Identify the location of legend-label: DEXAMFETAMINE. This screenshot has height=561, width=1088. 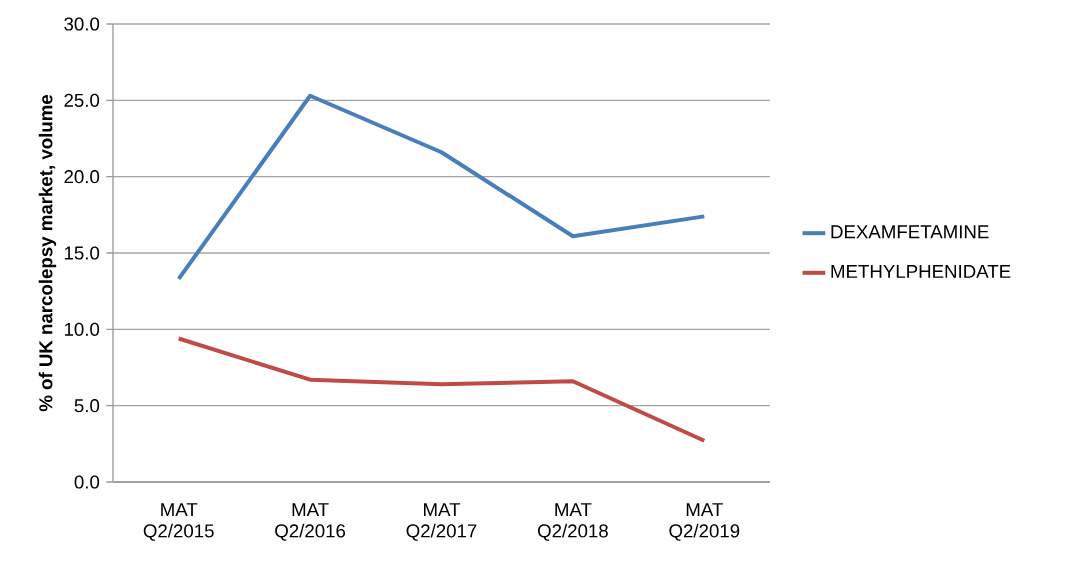
(910, 232).